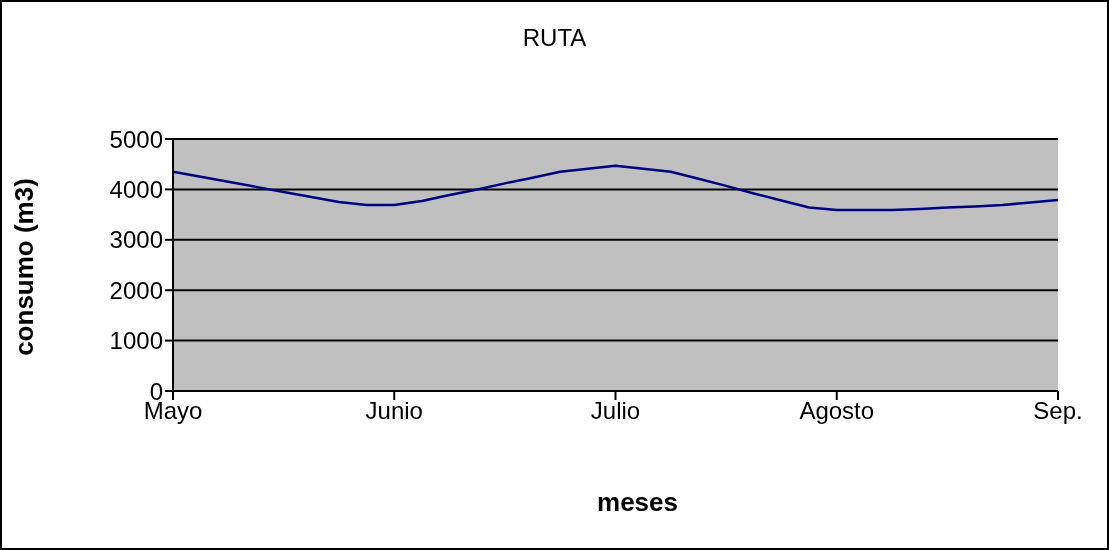 This screenshot has height=550, width=1109. I want to click on y-tick-label: 4000, so click(136, 189).